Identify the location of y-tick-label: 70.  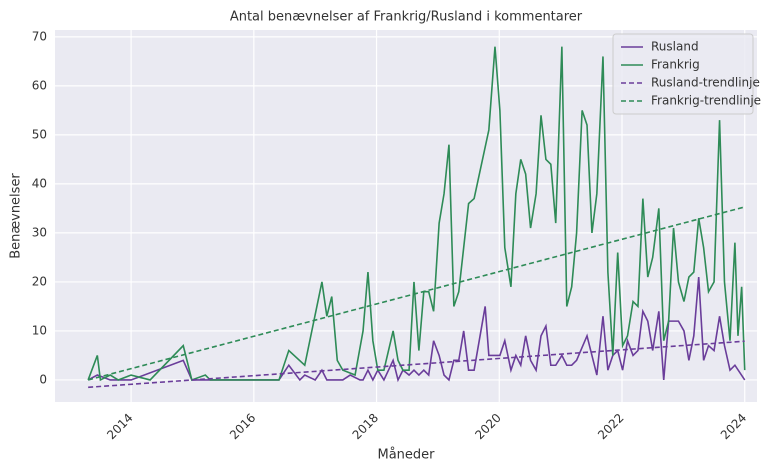
(39, 36).